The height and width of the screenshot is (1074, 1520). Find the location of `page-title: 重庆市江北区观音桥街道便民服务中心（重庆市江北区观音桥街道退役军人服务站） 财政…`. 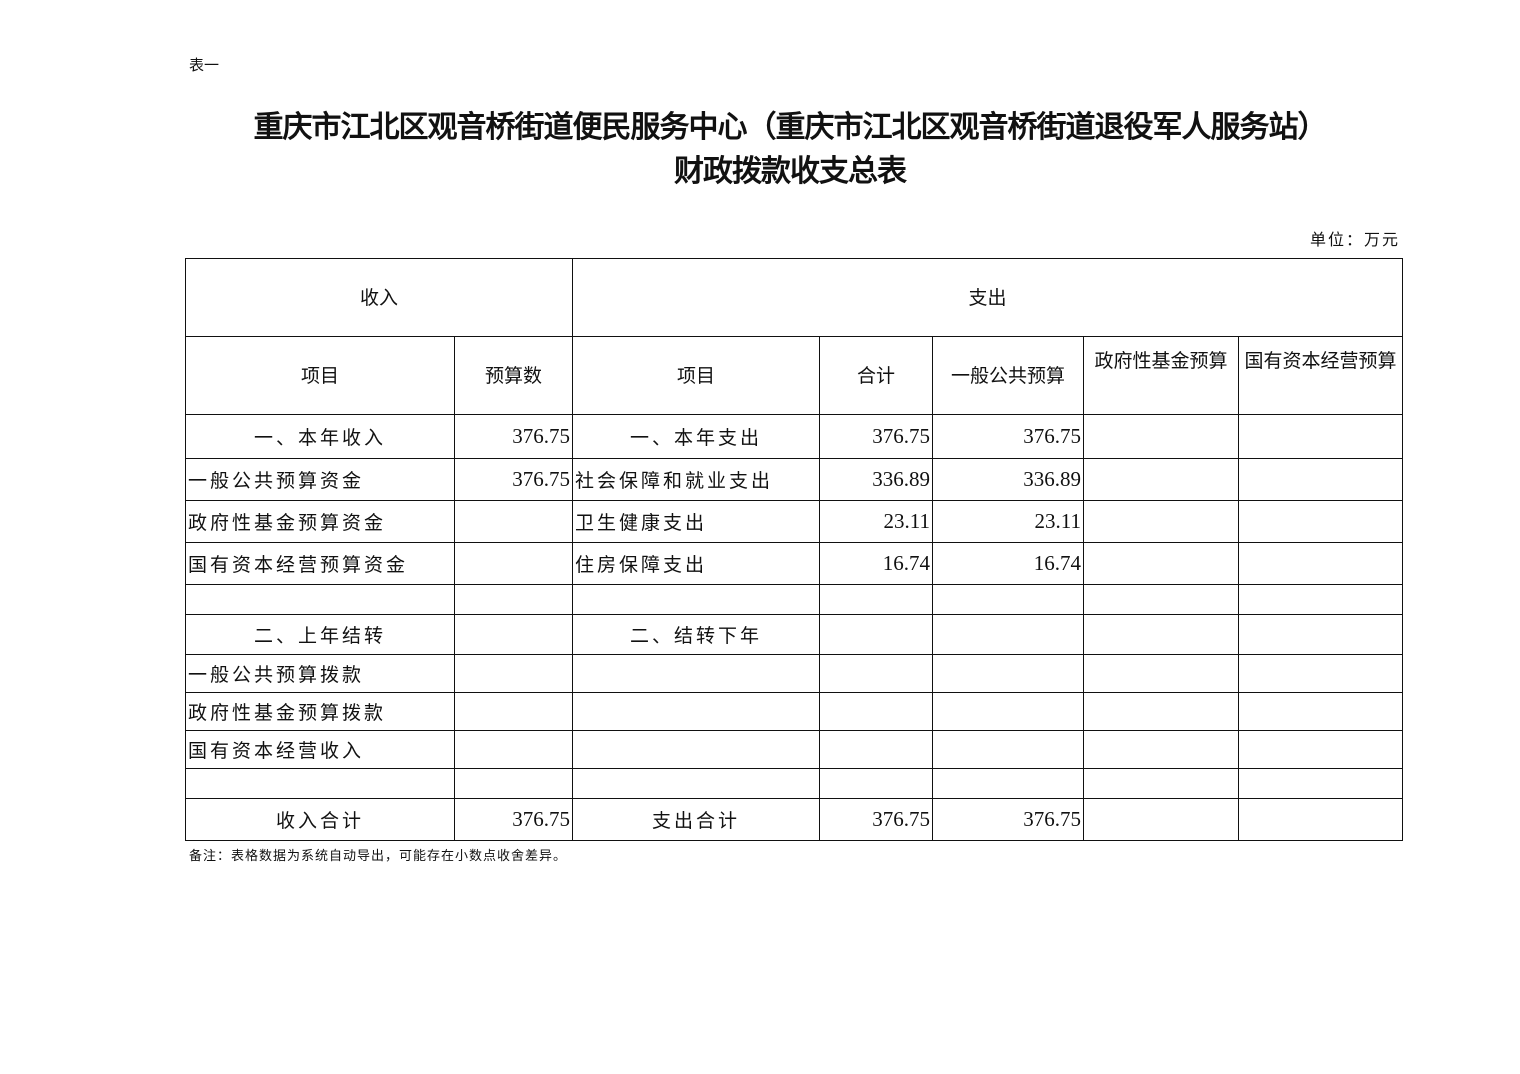

page-title: 重庆市江北区观音桥街道便民服务中心（重庆市江北区观音桥街道退役军人服务站） 财政… is located at coordinates (760, 150).